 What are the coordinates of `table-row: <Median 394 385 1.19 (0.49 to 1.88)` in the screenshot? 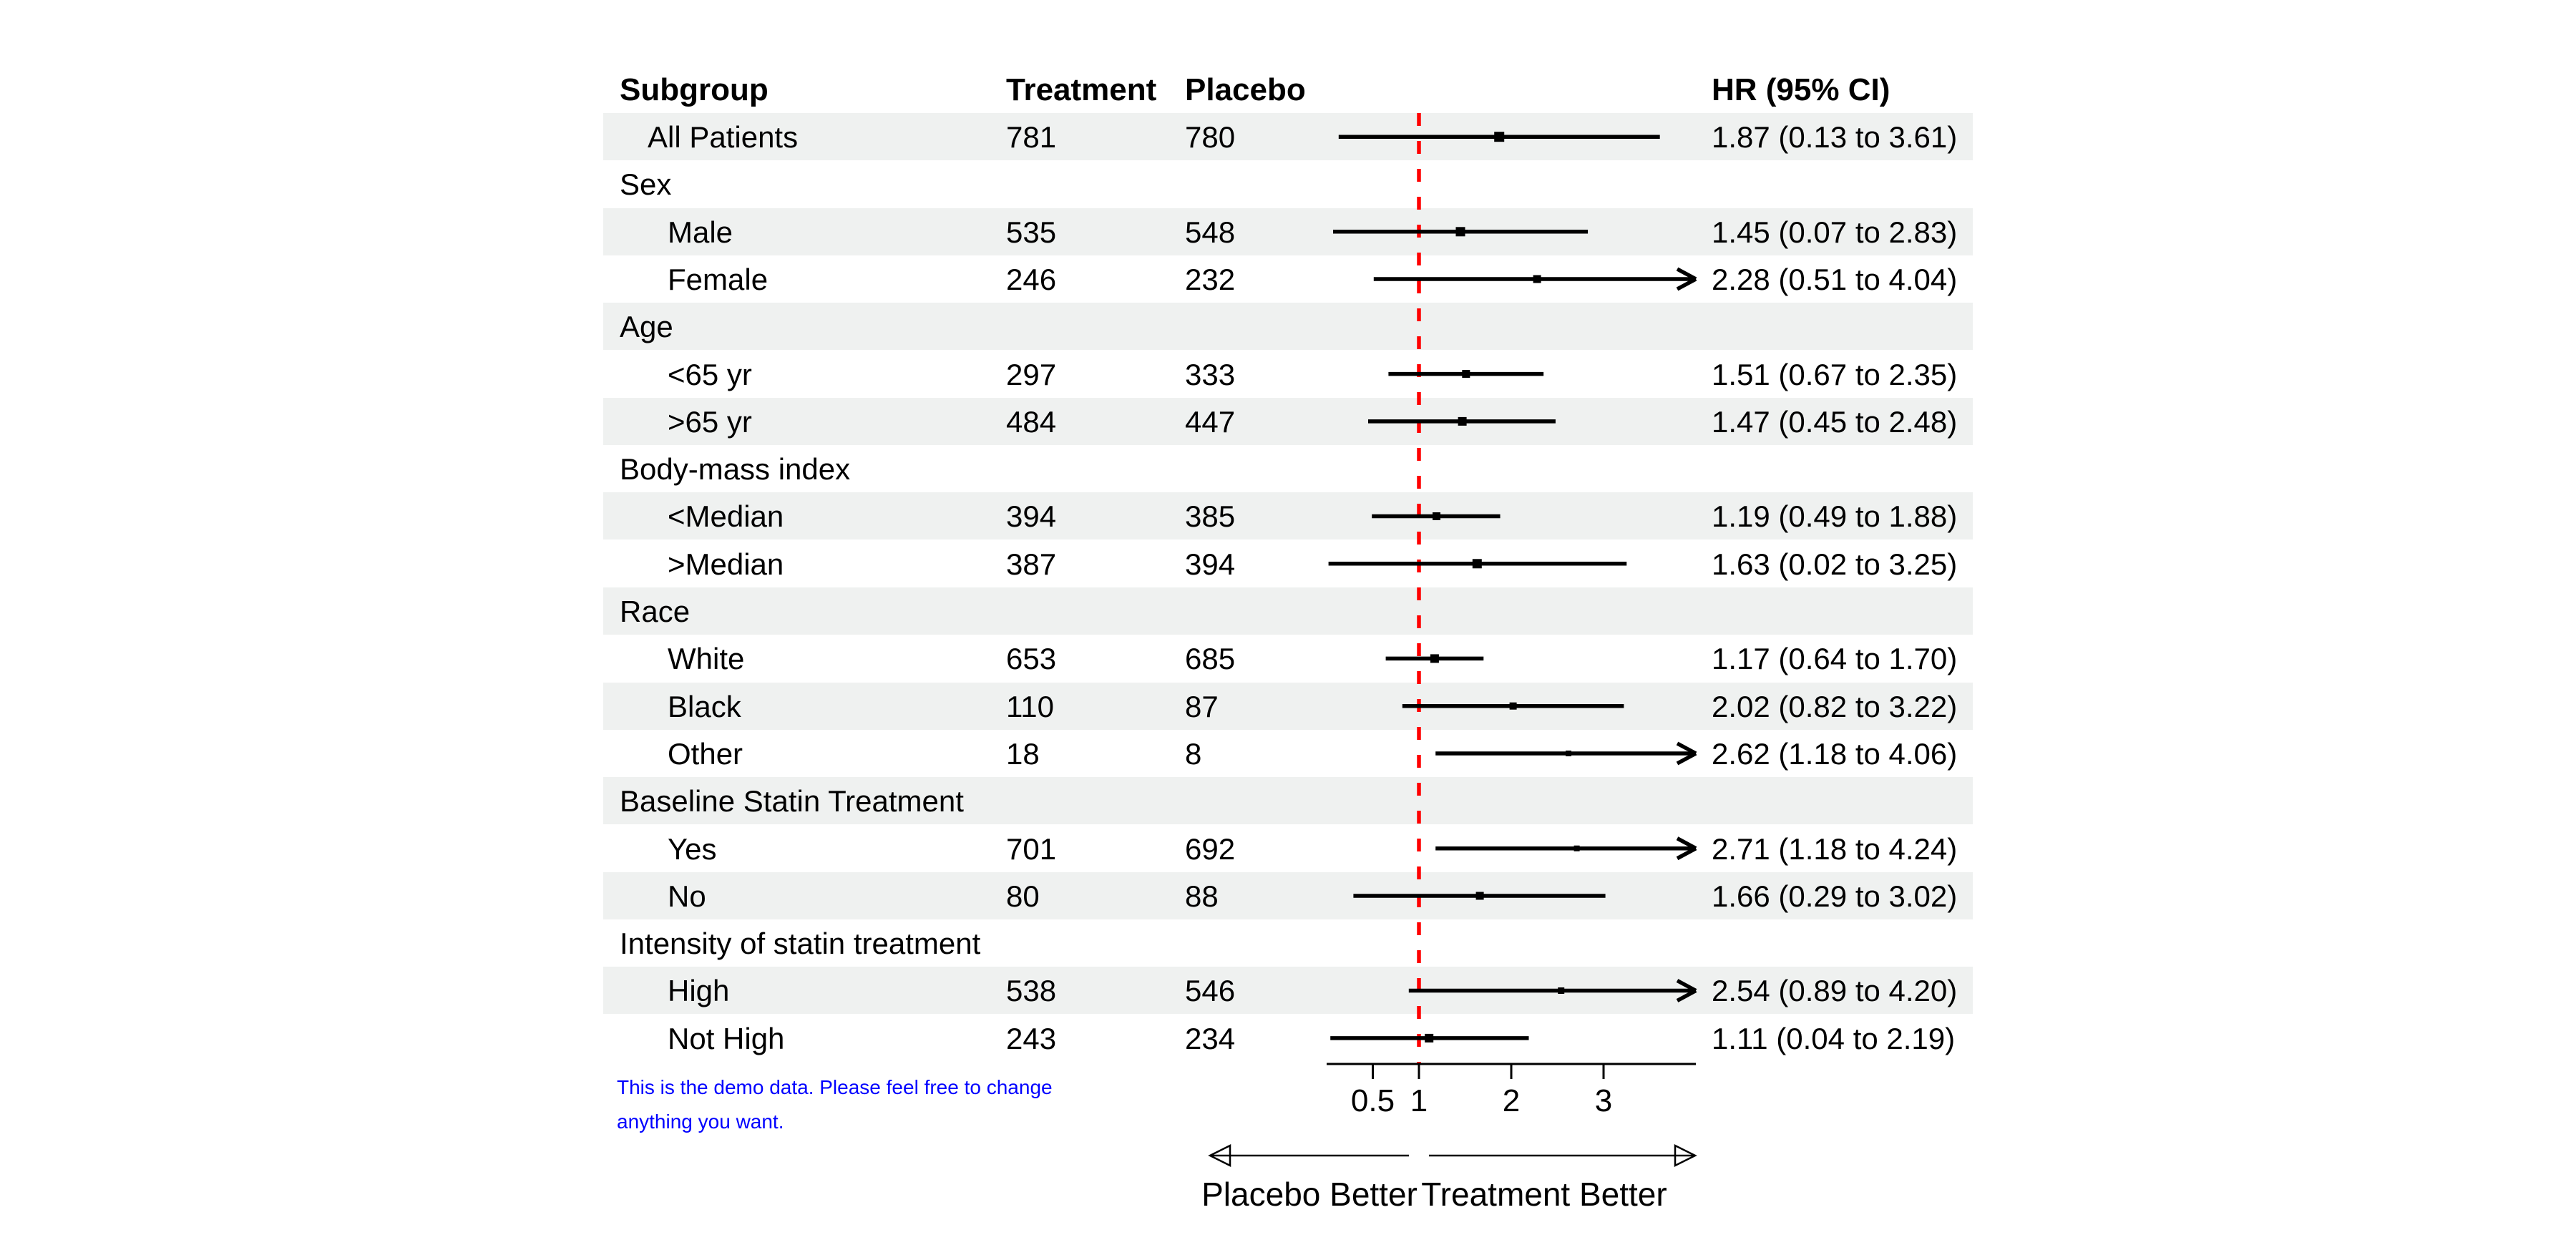 It's located at (1288, 516).